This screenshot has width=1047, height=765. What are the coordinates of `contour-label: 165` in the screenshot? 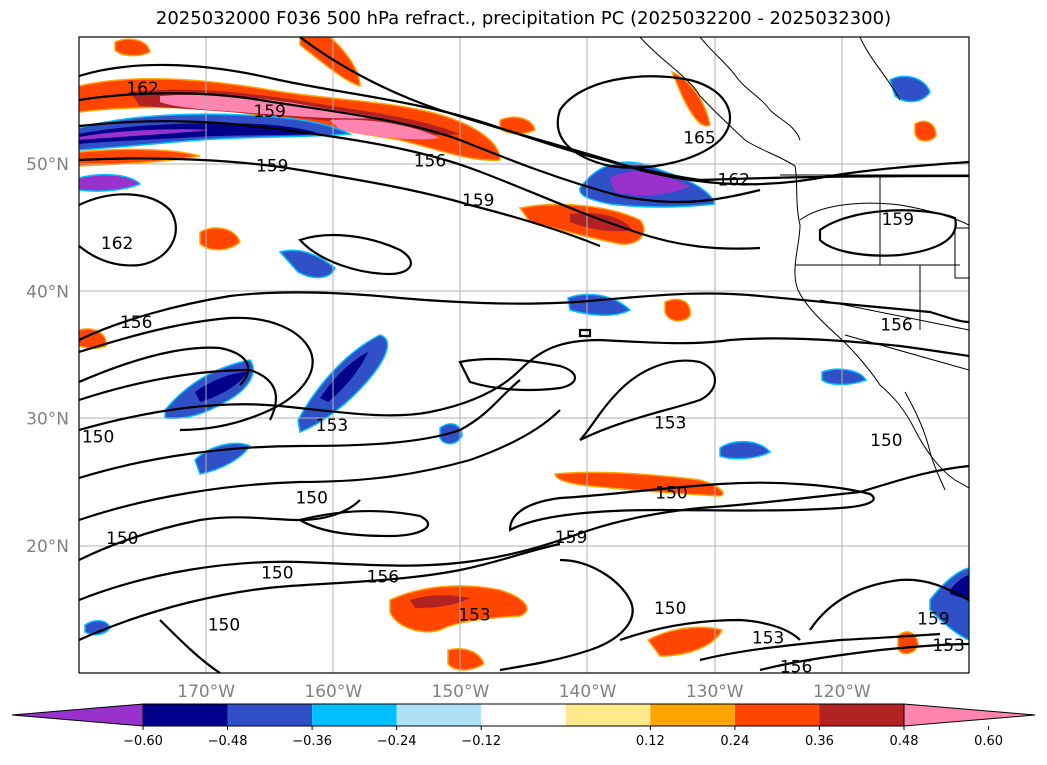 It's located at (699, 138).